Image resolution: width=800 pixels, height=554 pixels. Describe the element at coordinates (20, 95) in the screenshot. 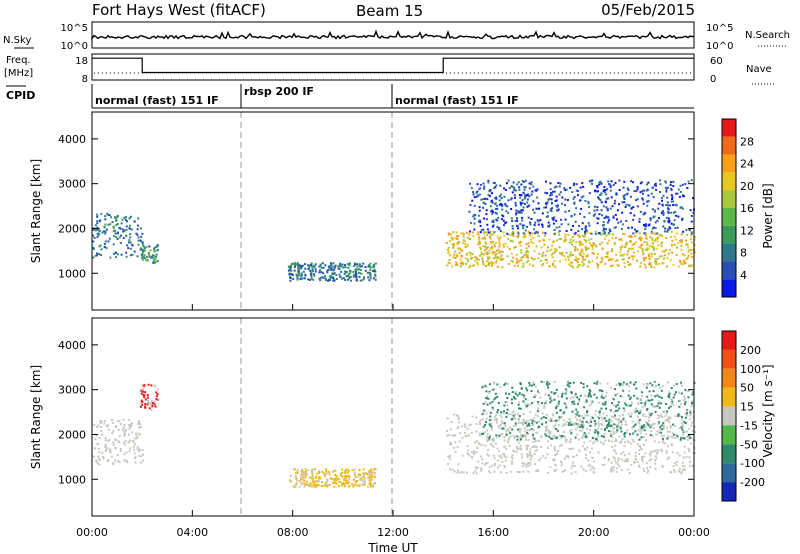

I see `cpid-label: CPID` at that location.